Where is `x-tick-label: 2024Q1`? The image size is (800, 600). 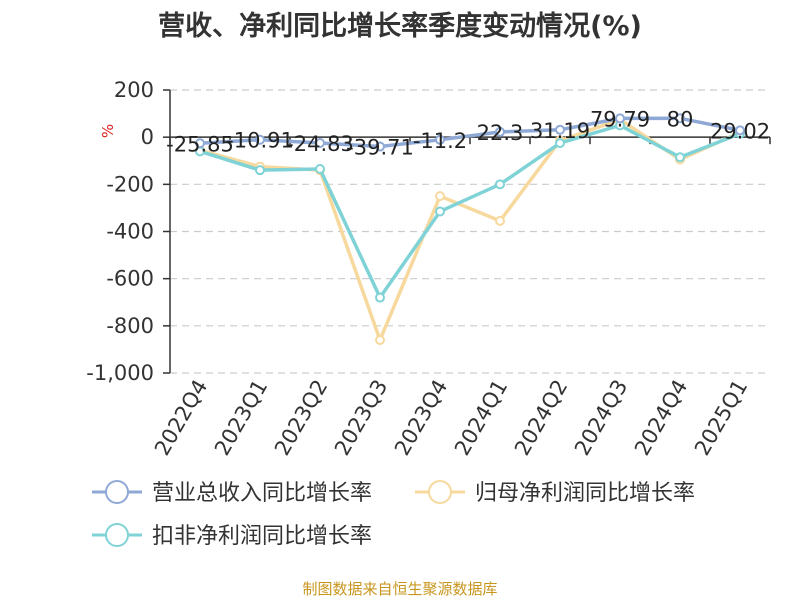 x-tick-label: 2024Q1 is located at coordinates (481, 418).